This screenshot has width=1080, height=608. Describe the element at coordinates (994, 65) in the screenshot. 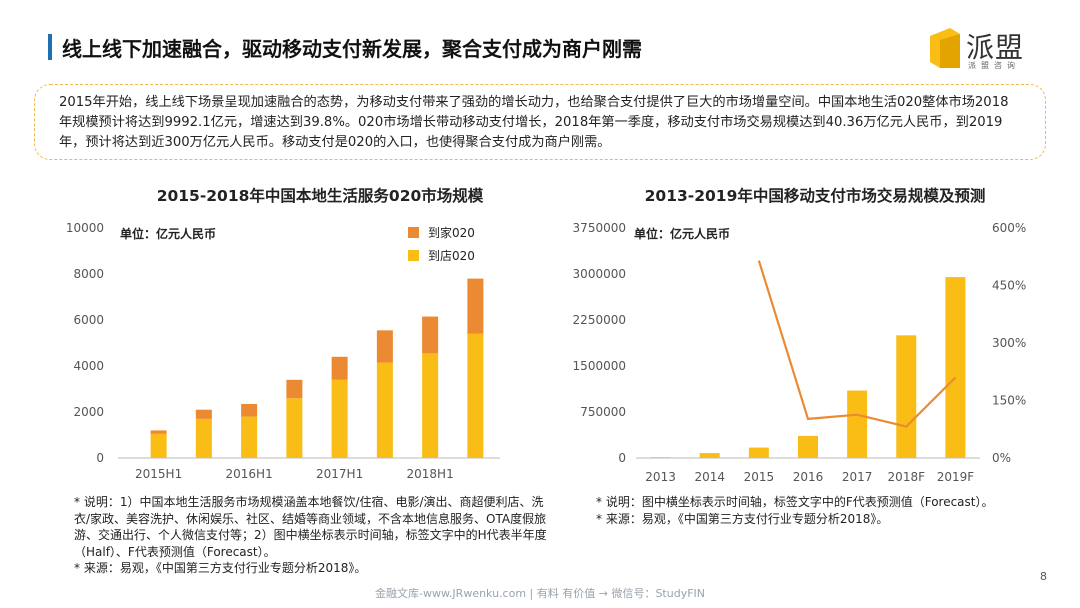

I see `logo-subtitle: 派盟咨询` at that location.